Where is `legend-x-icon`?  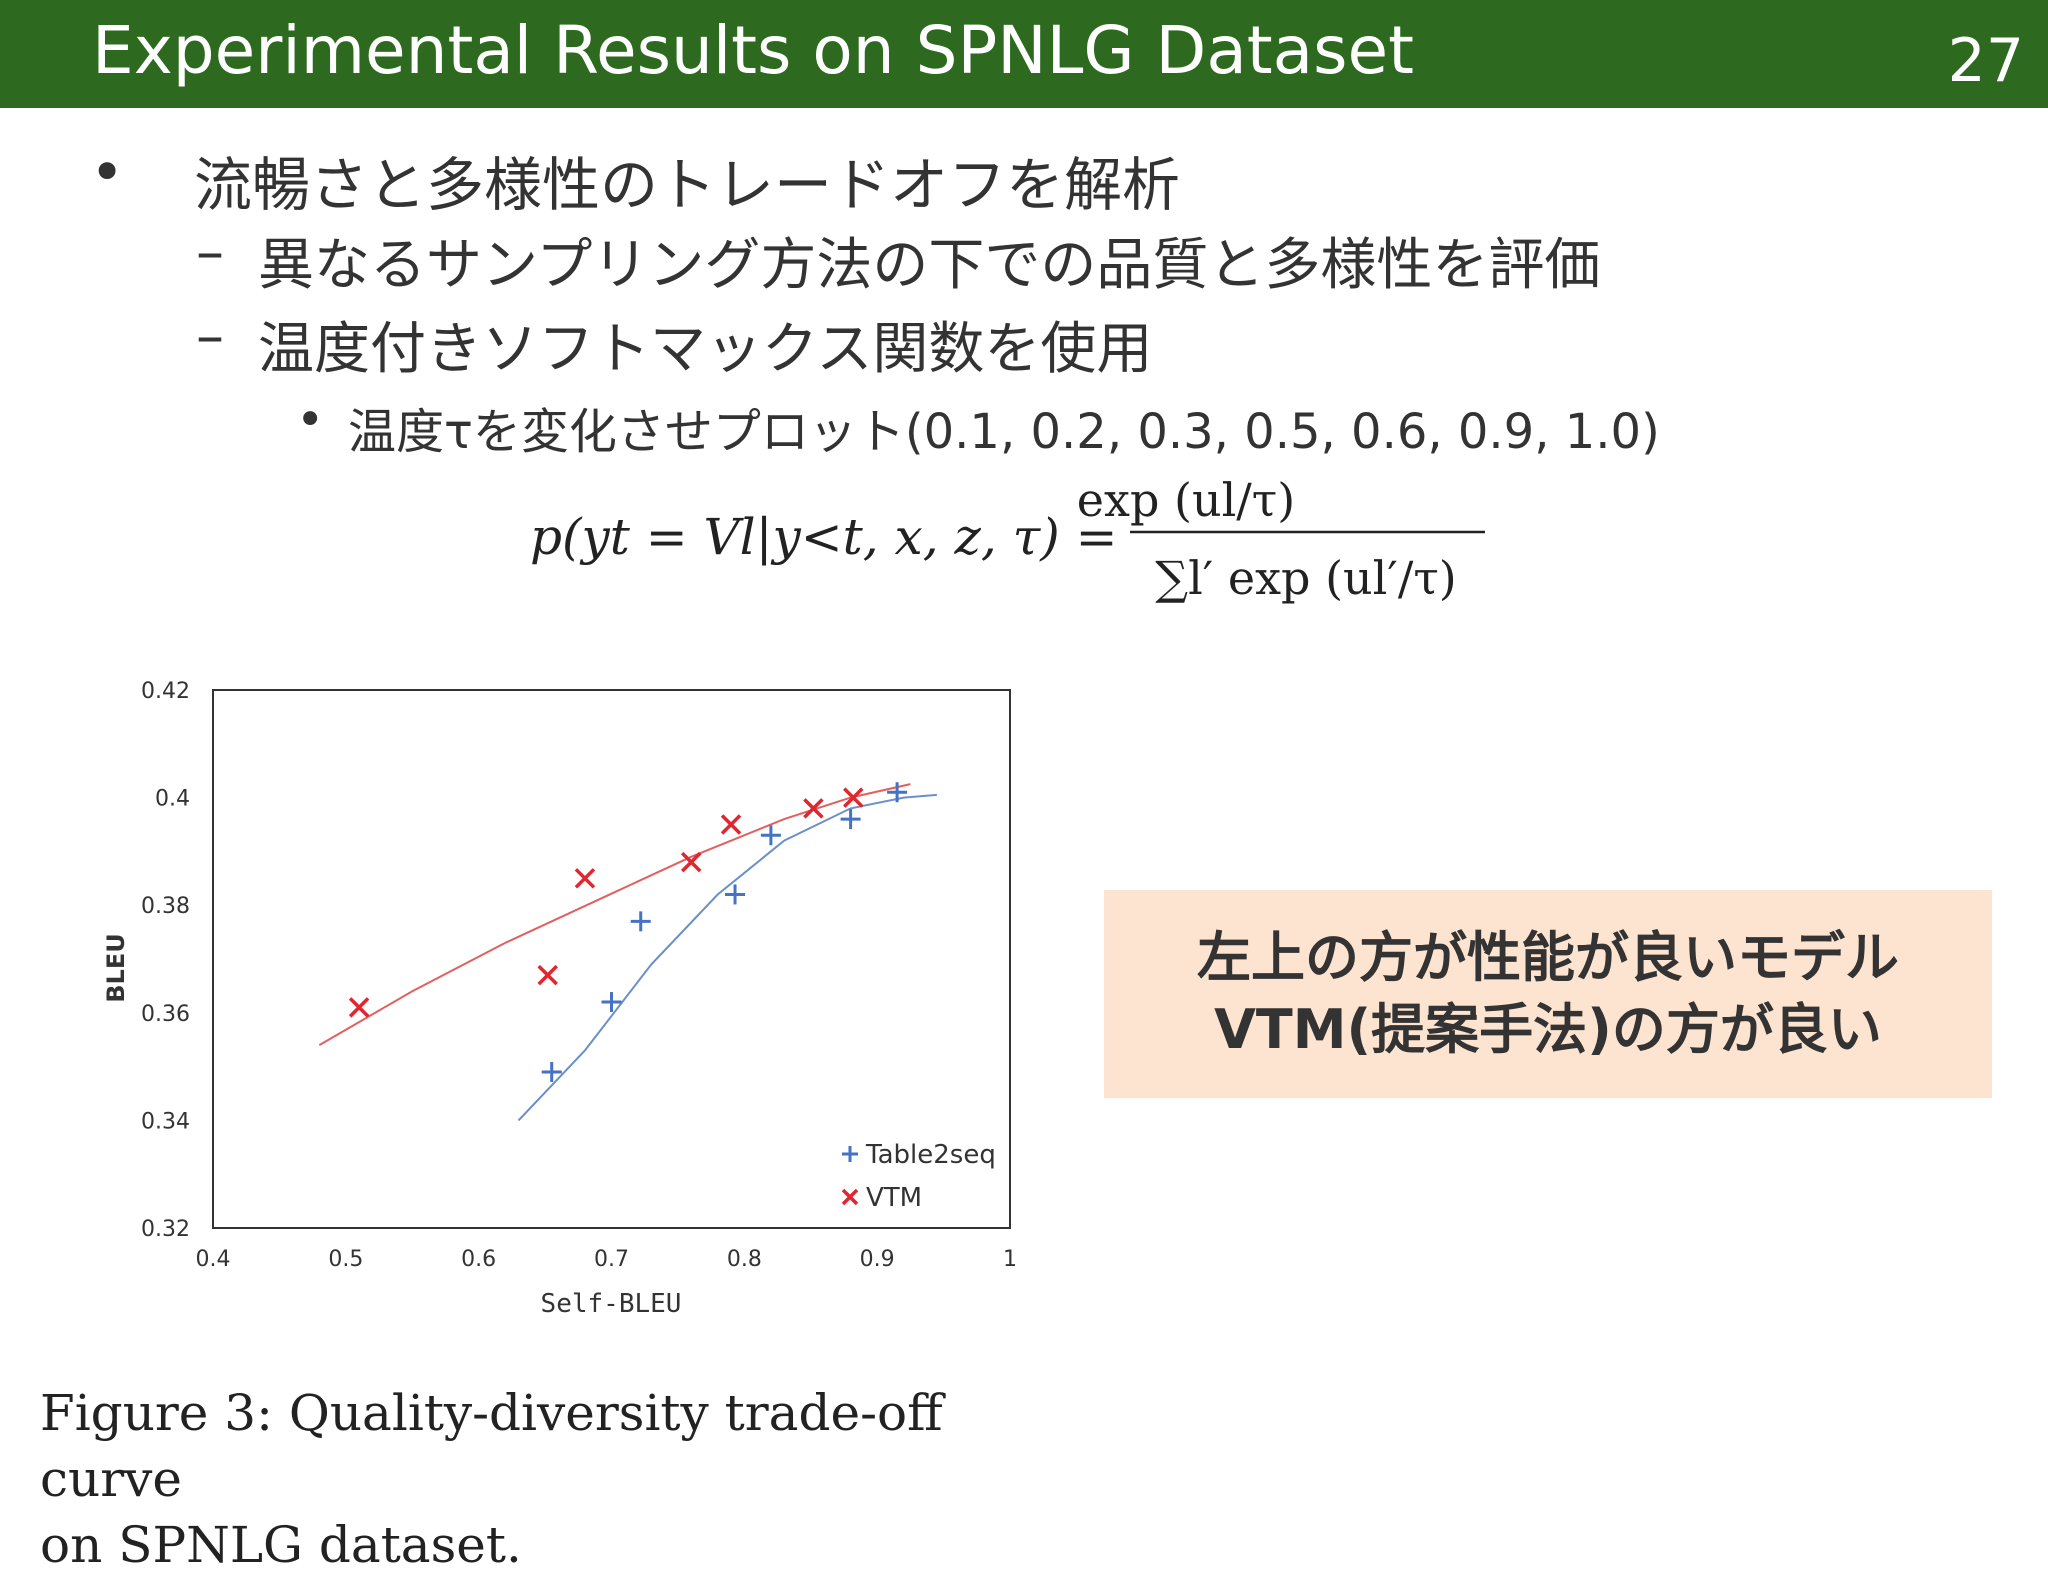 legend-x-icon is located at coordinates (850, 1197).